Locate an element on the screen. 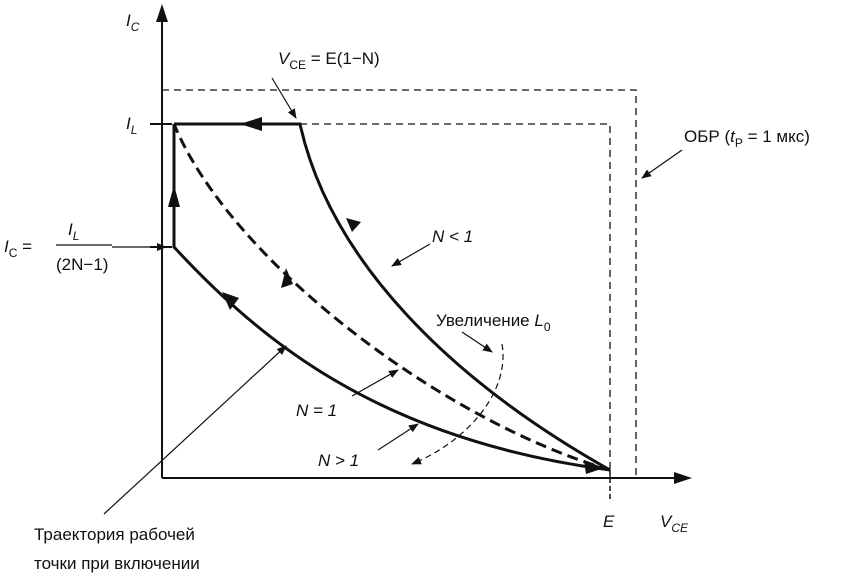 The image size is (852, 584). y-axis-arrow is located at coordinates (162, 13).